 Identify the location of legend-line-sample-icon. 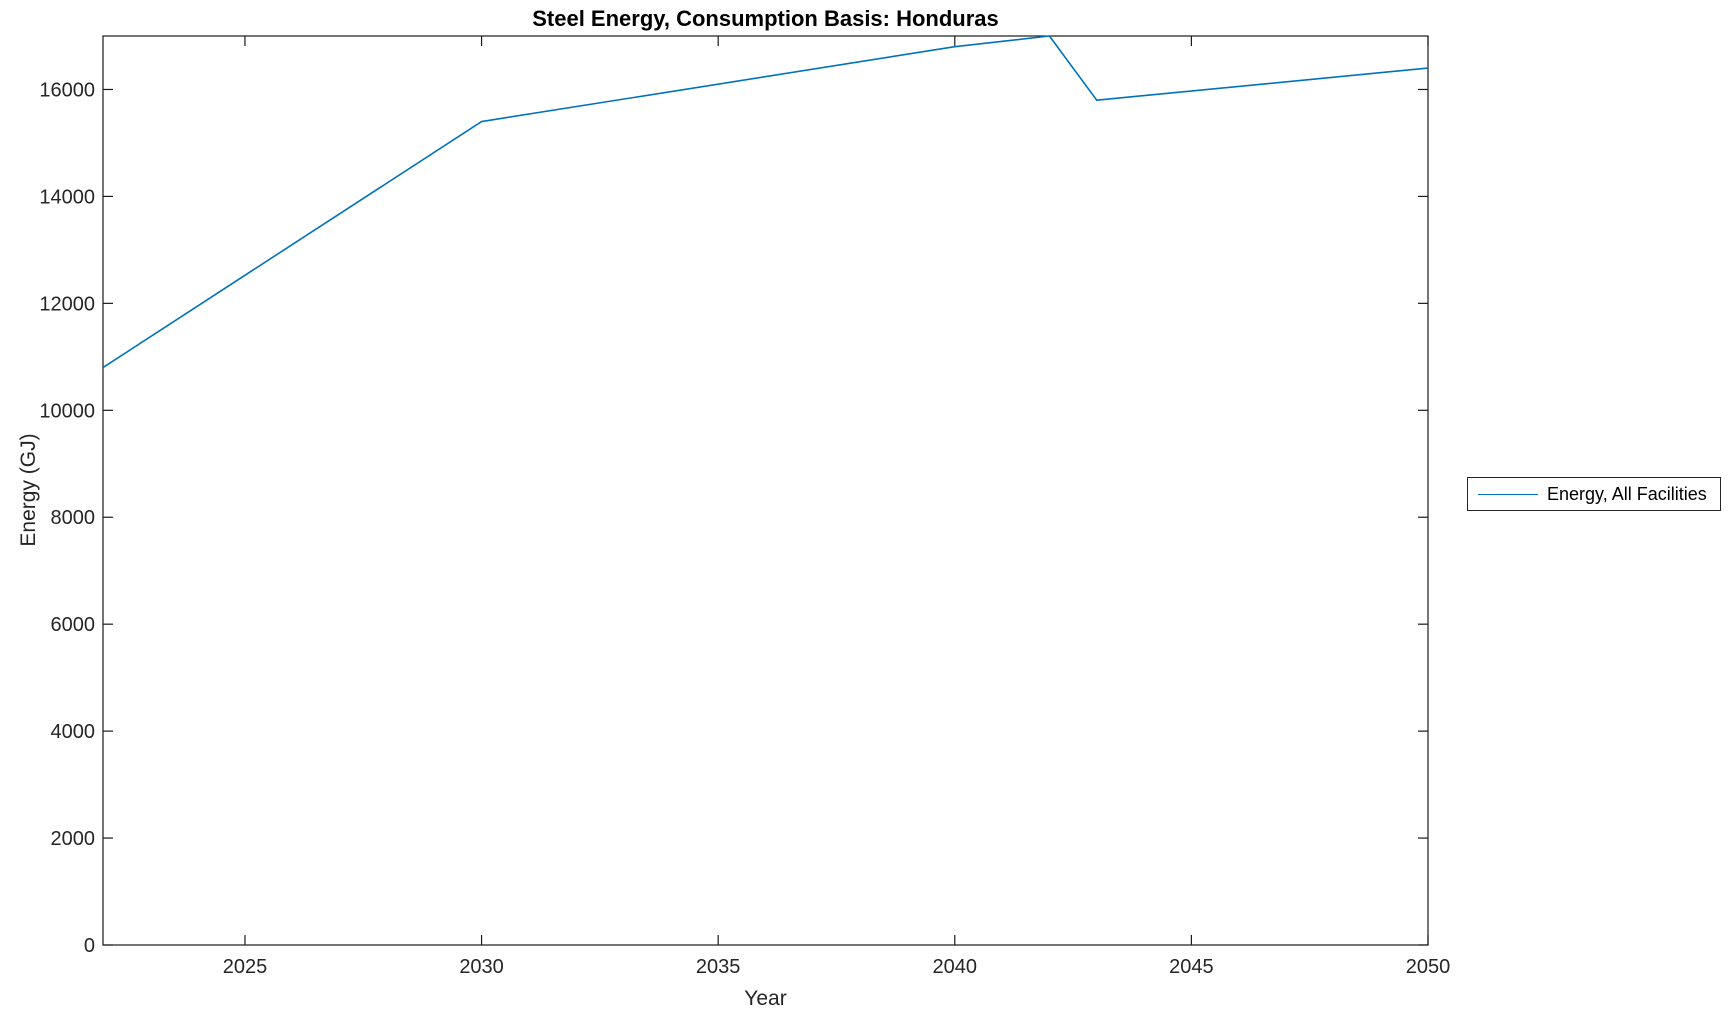
(1508, 494).